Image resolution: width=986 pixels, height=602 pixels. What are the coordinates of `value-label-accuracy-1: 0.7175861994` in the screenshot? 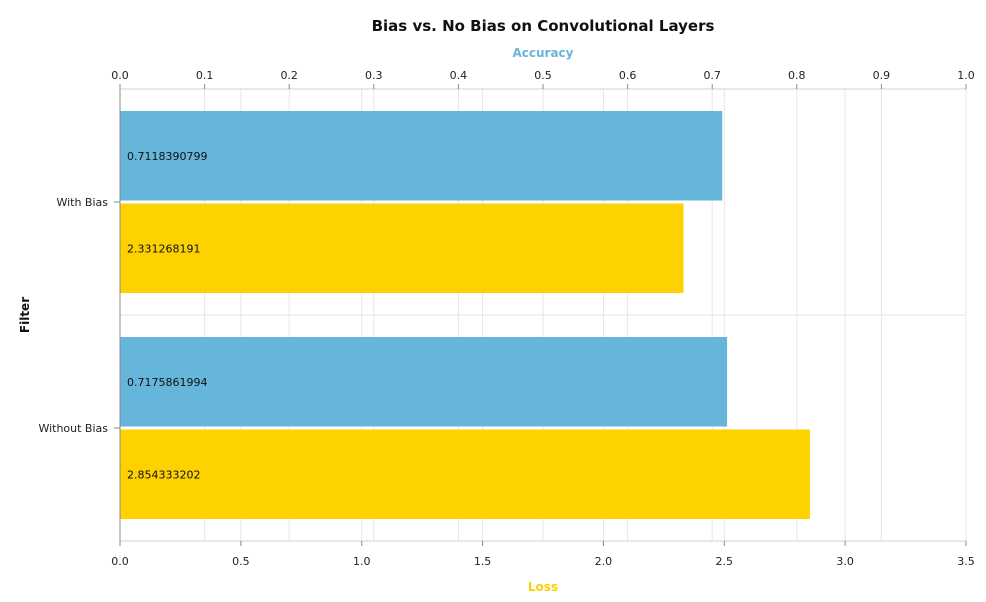 It's located at (167, 382).